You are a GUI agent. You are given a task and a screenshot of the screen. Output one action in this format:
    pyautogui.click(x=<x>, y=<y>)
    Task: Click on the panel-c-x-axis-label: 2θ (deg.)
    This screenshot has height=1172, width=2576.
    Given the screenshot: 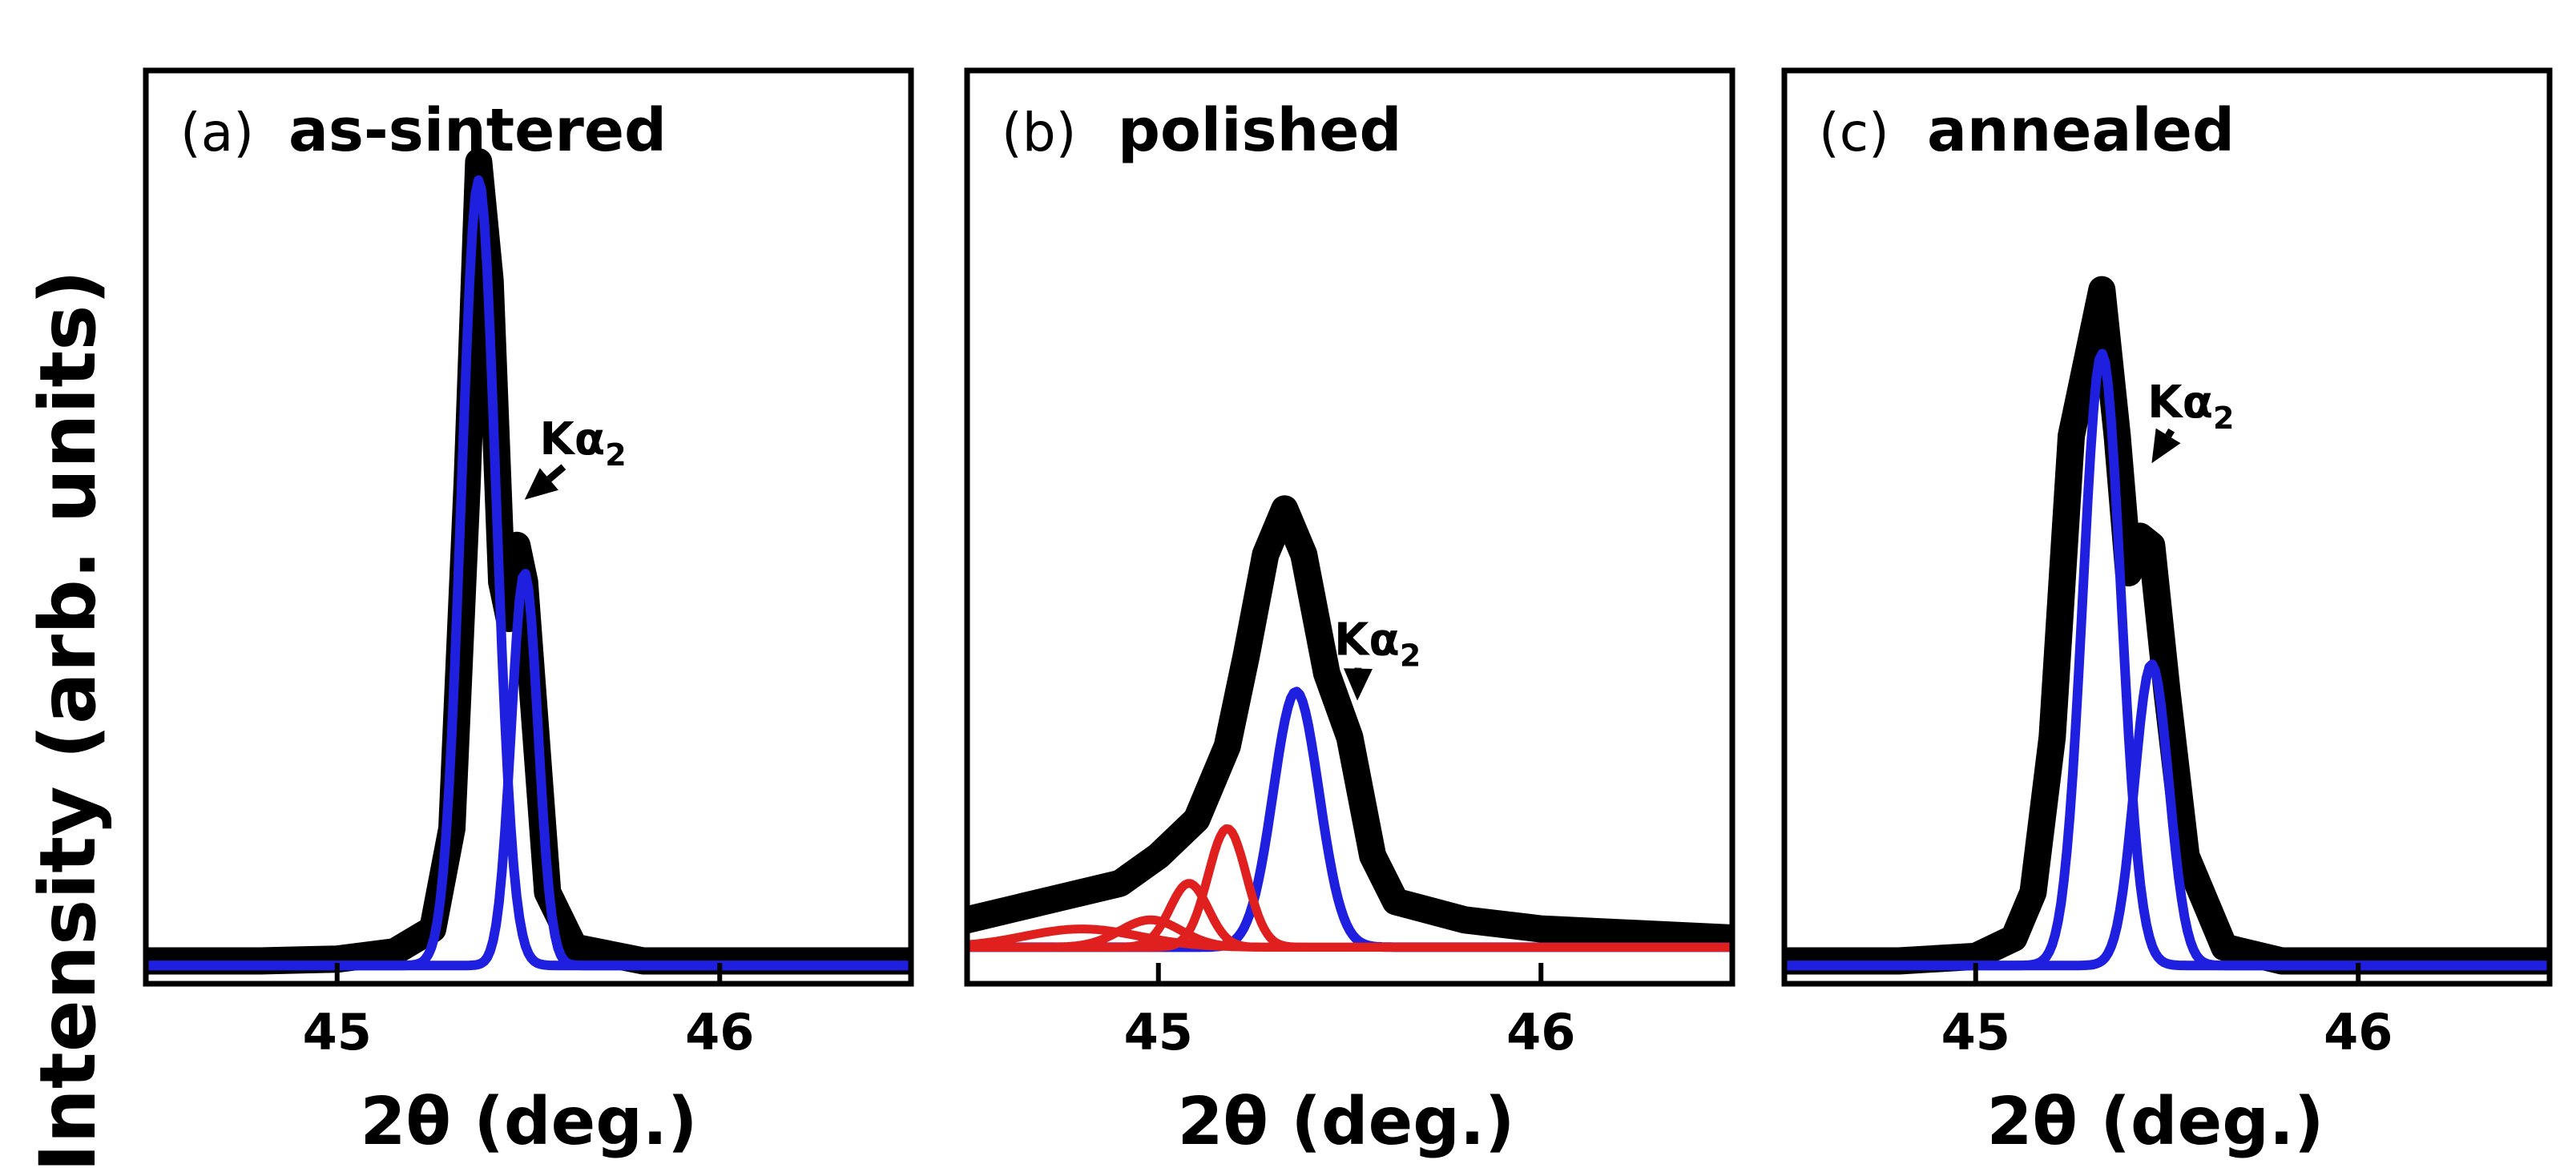 What is the action you would take?
    pyautogui.click(x=2155, y=1122)
    